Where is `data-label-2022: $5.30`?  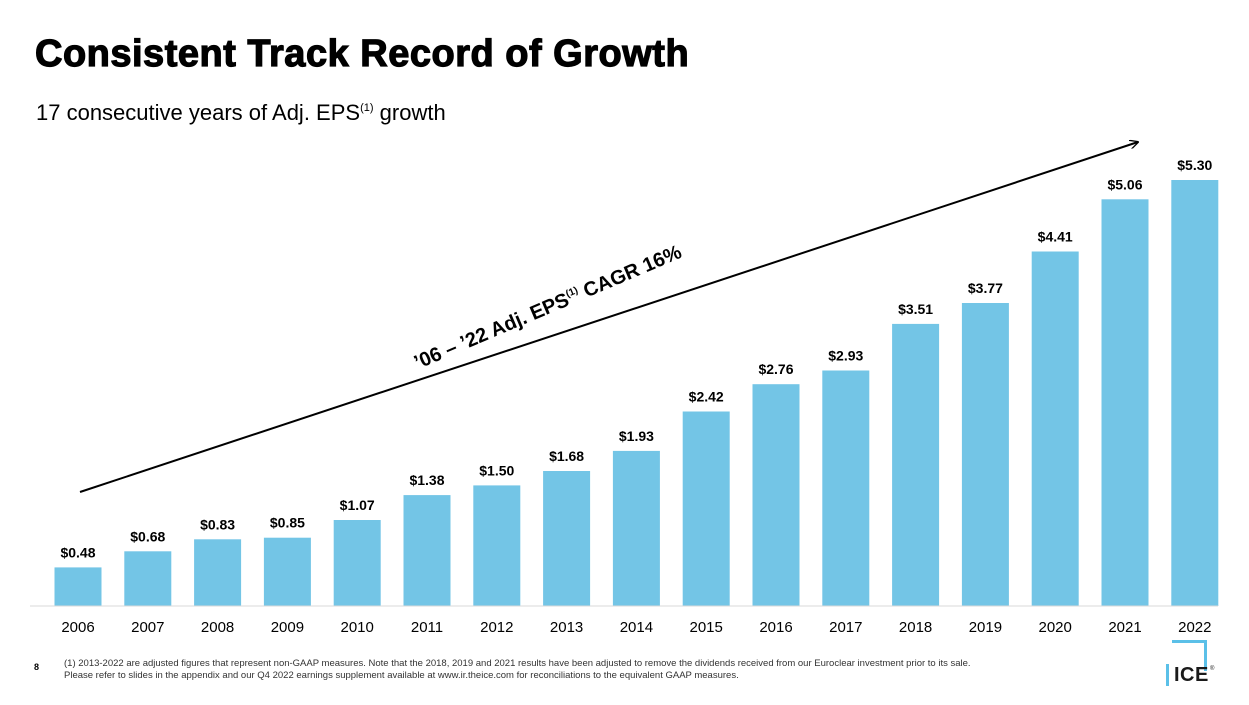
data-label-2022: $5.30 is located at coordinates (1194, 165).